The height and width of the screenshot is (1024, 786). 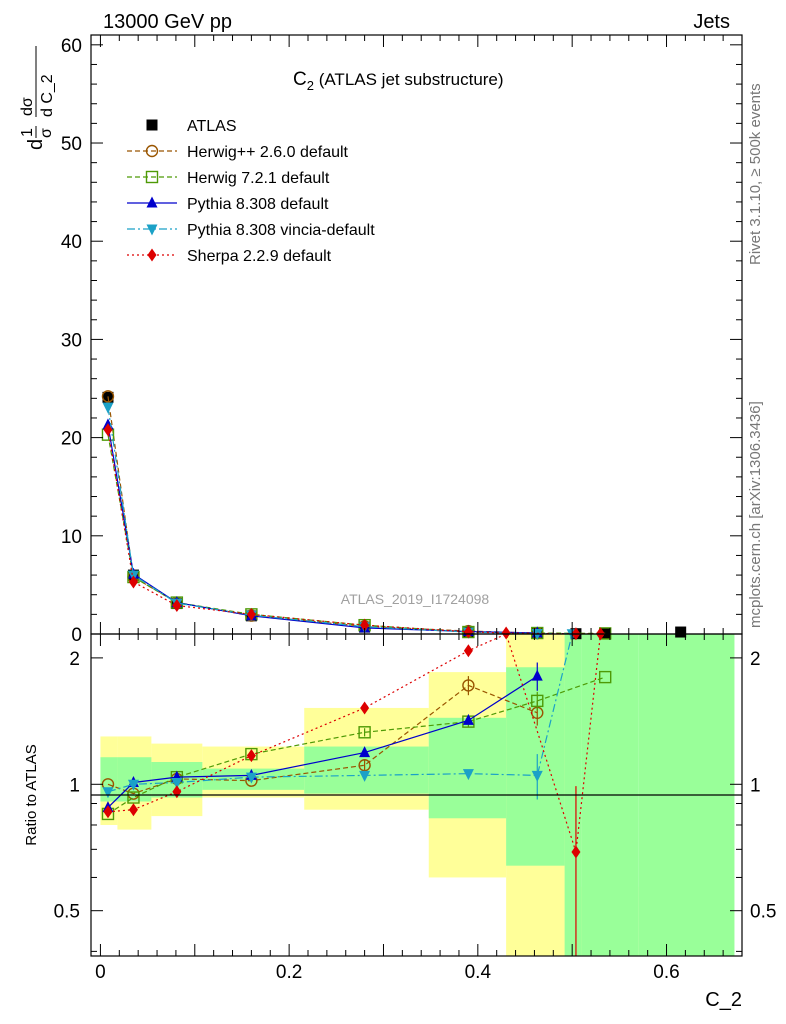 What do you see at coordinates (666, 972) in the screenshot?
I see `x-tick-label: 0.6` at bounding box center [666, 972].